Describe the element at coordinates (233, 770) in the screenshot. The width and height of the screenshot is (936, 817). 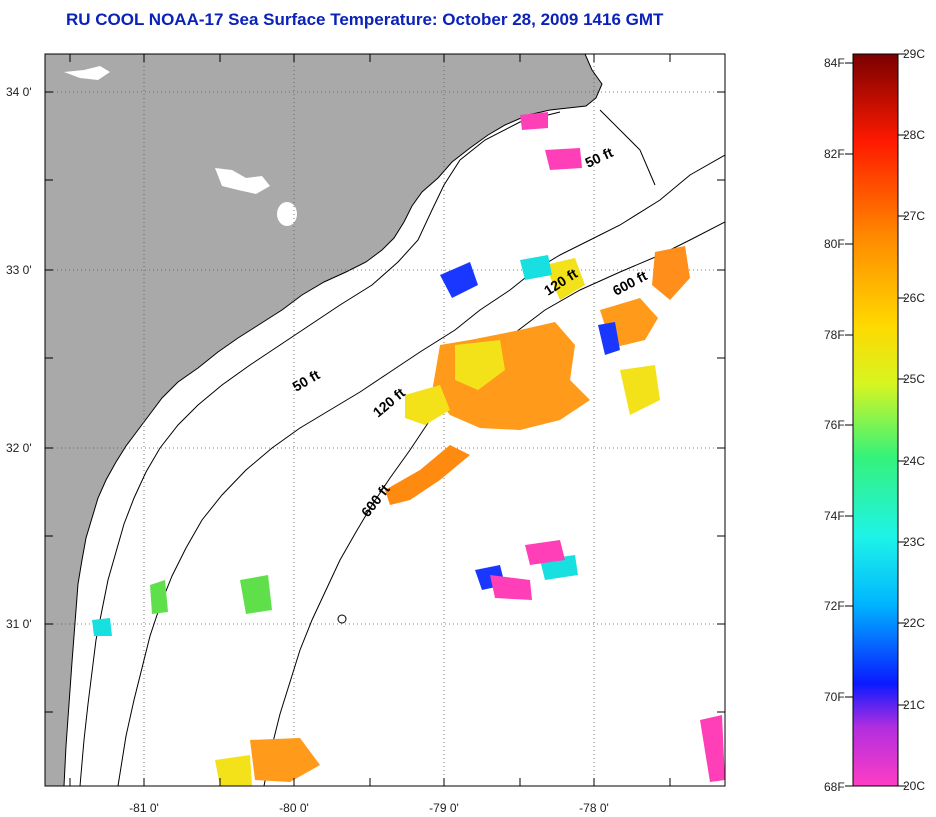
I see `sst-patch-yellow-se` at that location.